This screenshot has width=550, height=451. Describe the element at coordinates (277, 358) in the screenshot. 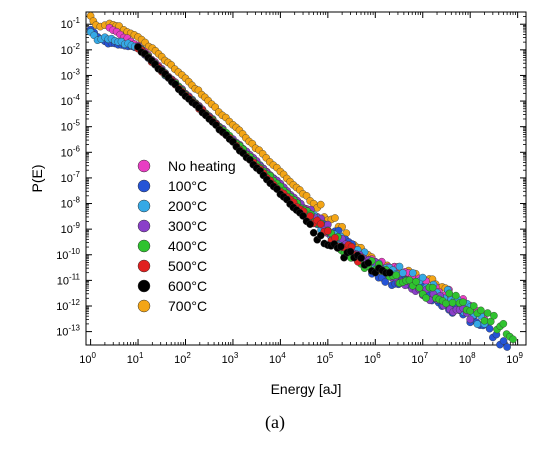

I see `x-tick-label: 10⁴` at that location.